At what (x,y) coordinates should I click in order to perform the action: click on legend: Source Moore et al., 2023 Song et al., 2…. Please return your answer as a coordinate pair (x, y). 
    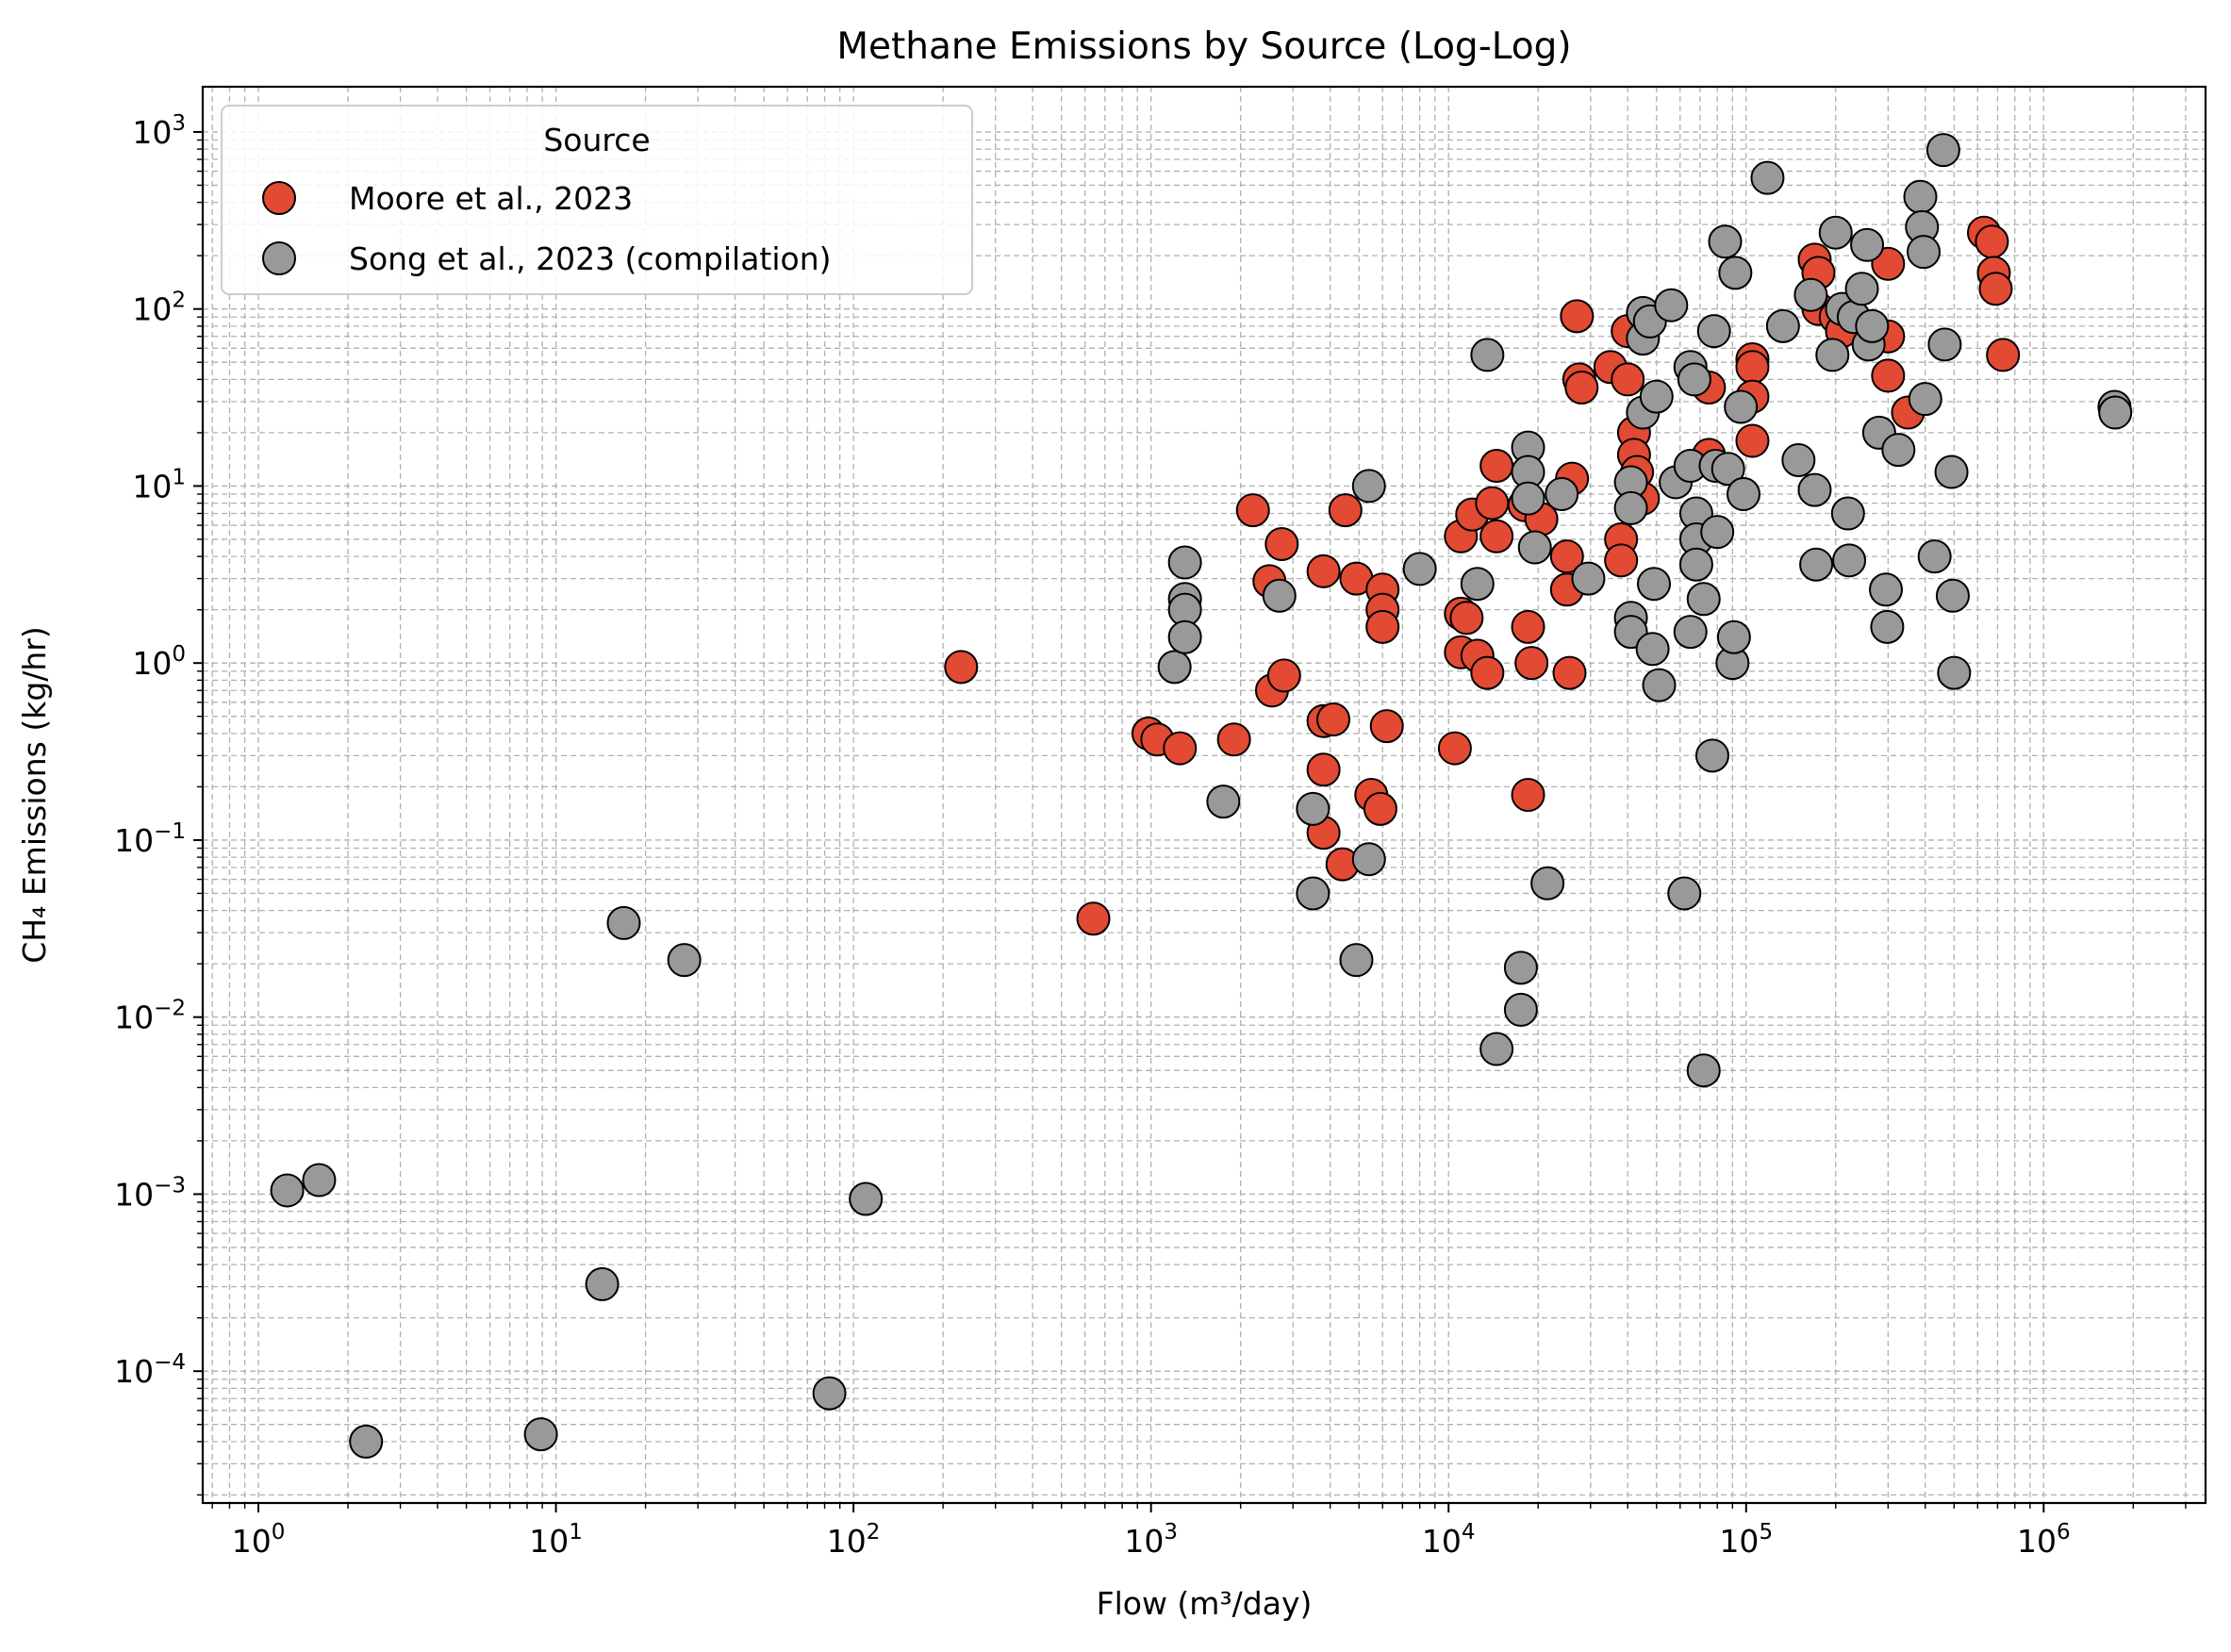
    Looking at the image, I should click on (597, 200).